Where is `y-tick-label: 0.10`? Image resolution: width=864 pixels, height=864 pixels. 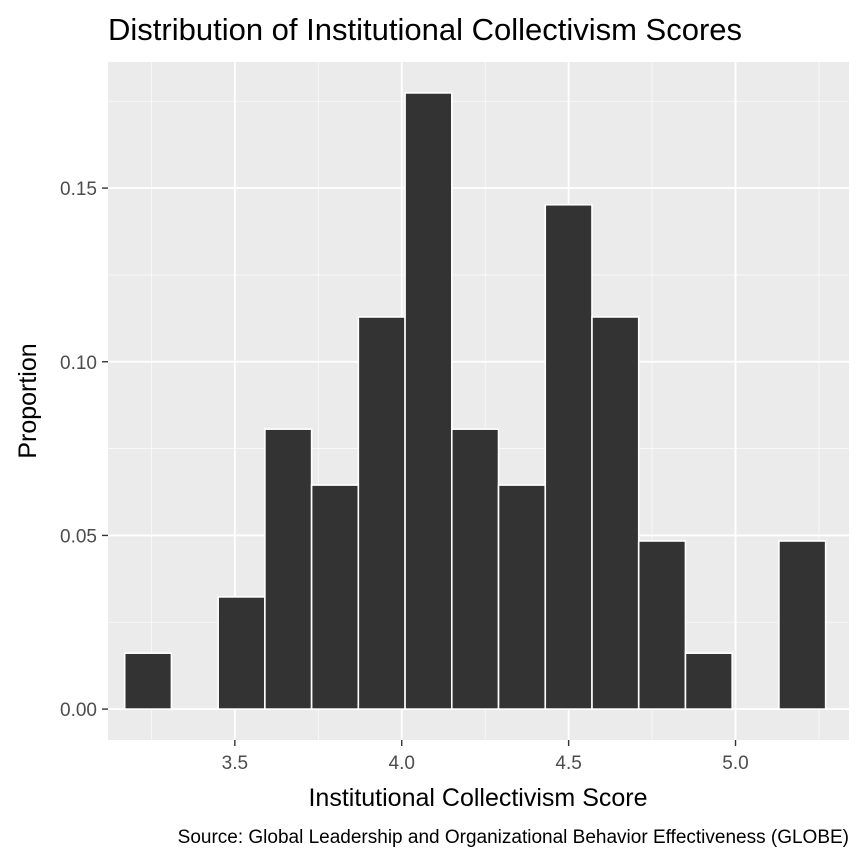
y-tick-label: 0.10 is located at coordinates (78, 363).